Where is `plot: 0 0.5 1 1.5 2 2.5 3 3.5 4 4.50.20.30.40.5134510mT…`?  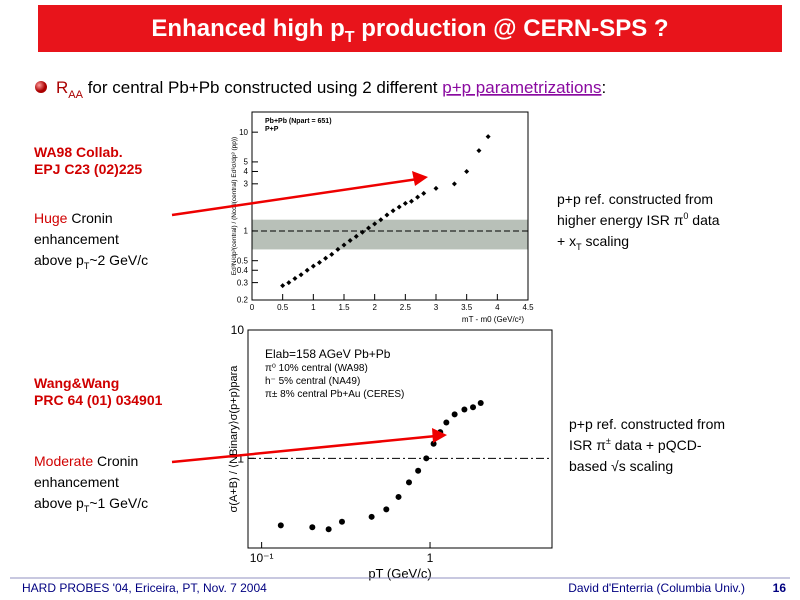 plot: 0 0.5 1 1.5 2 2.5 3 3.5 4 4.50.20.30.40.5134510mT… is located at coordinates (382, 217).